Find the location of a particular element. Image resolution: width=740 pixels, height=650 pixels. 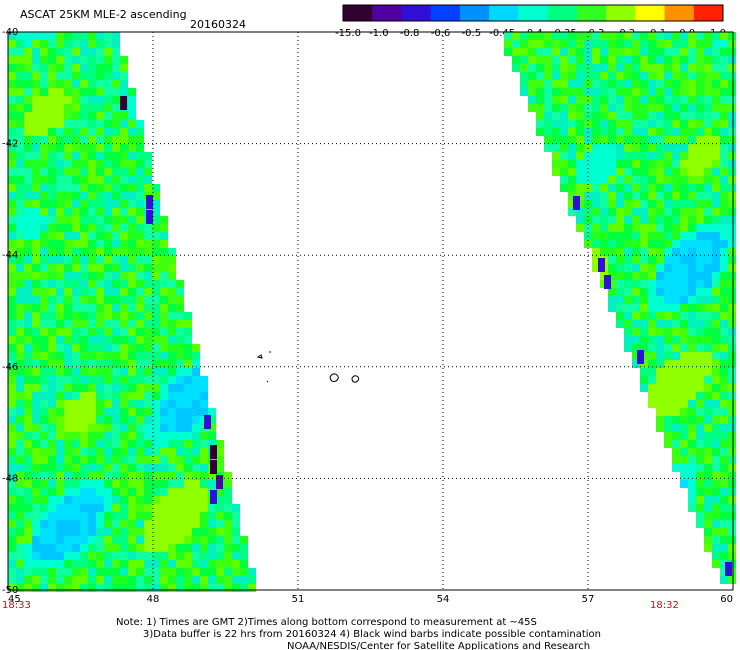

longitude-label: 45 is located at coordinates (14, 599).